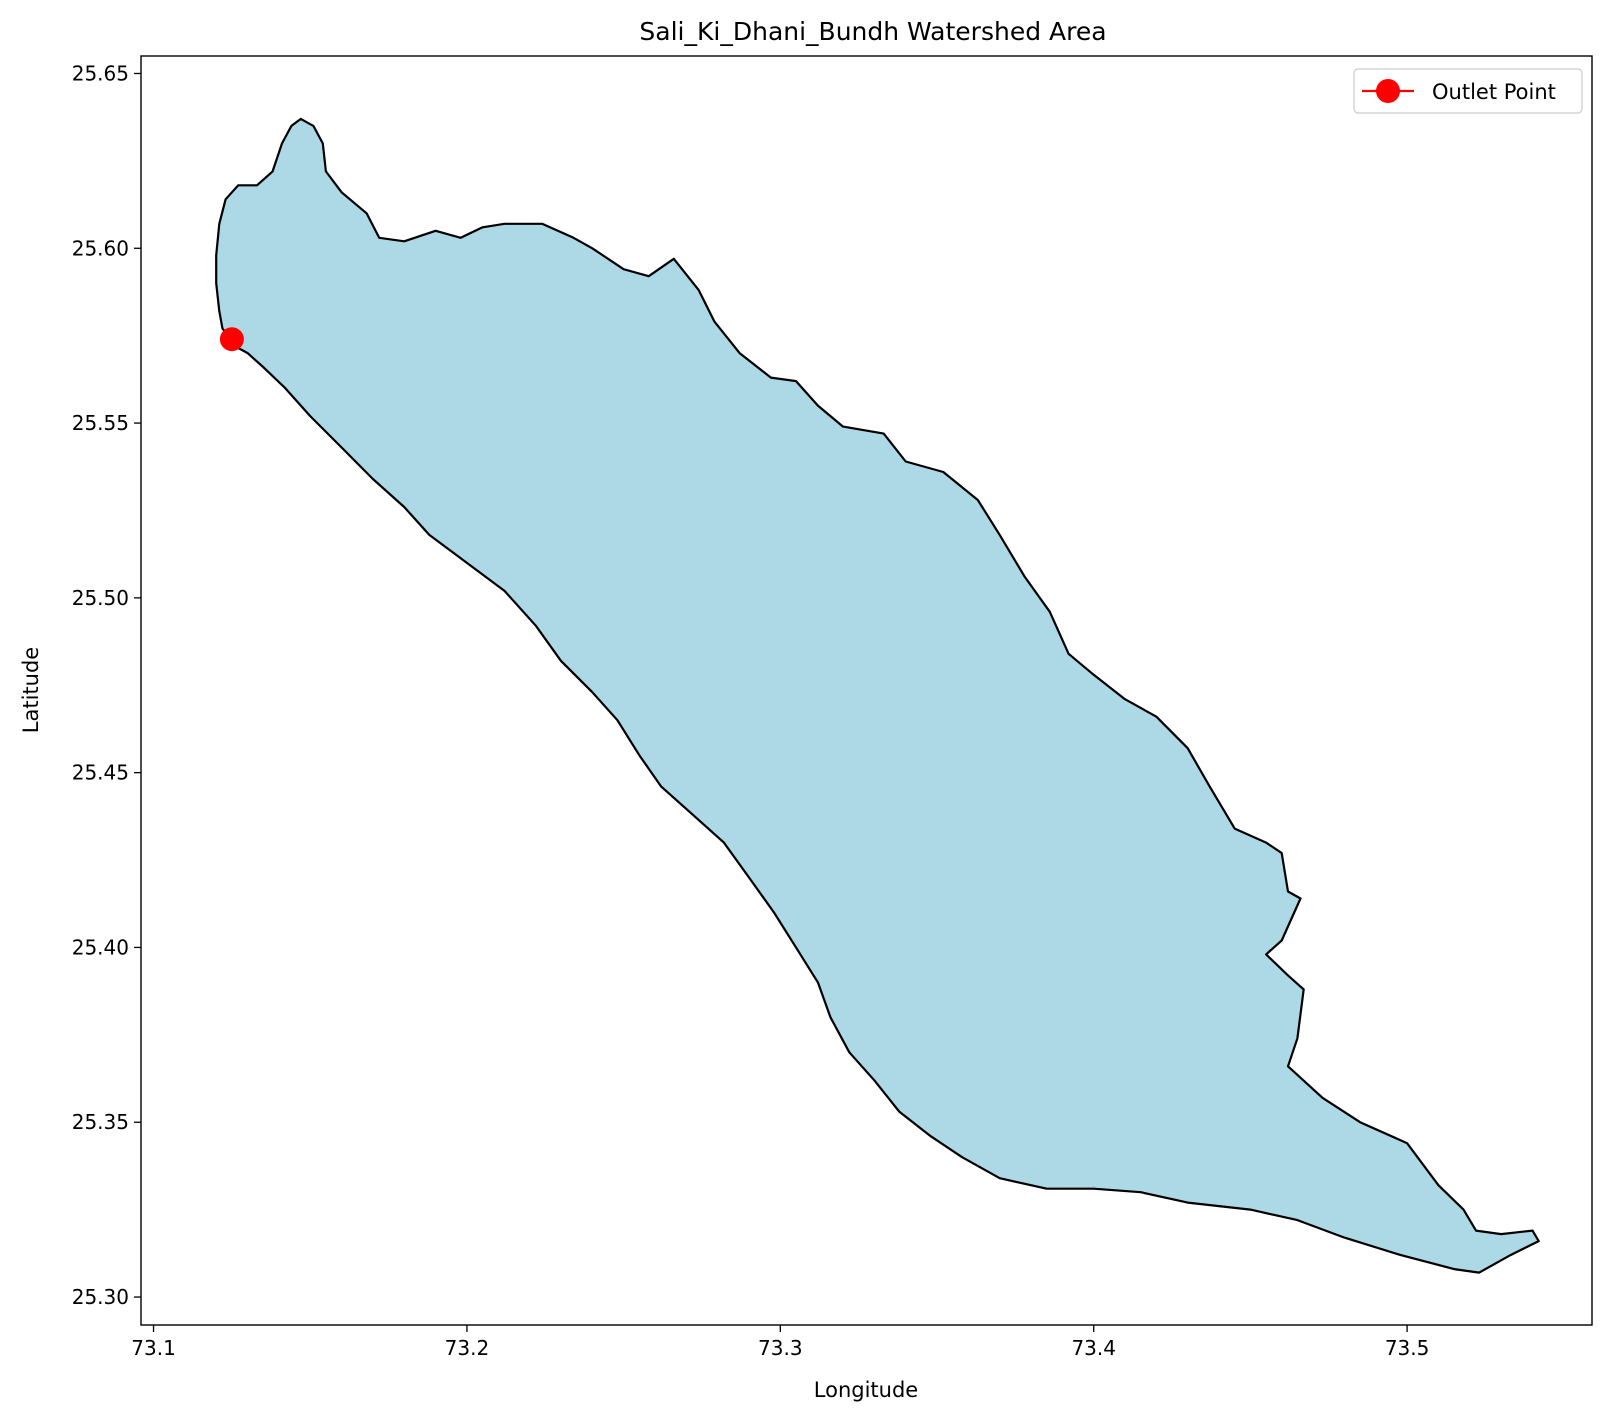  What do you see at coordinates (100, 947) in the screenshot?
I see `y-tick-label: 25.40` at bounding box center [100, 947].